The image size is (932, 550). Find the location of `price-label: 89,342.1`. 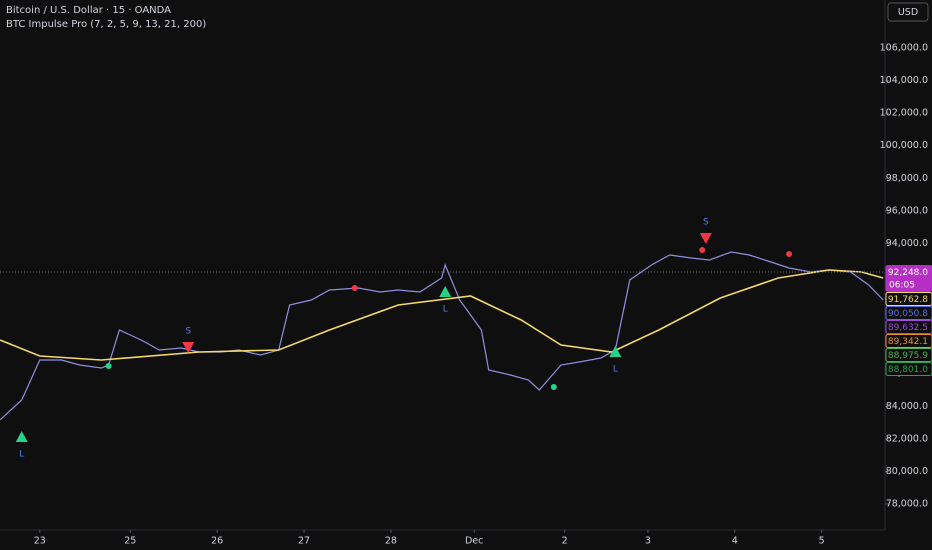

price-label: 89,342.1 is located at coordinates (908, 342).